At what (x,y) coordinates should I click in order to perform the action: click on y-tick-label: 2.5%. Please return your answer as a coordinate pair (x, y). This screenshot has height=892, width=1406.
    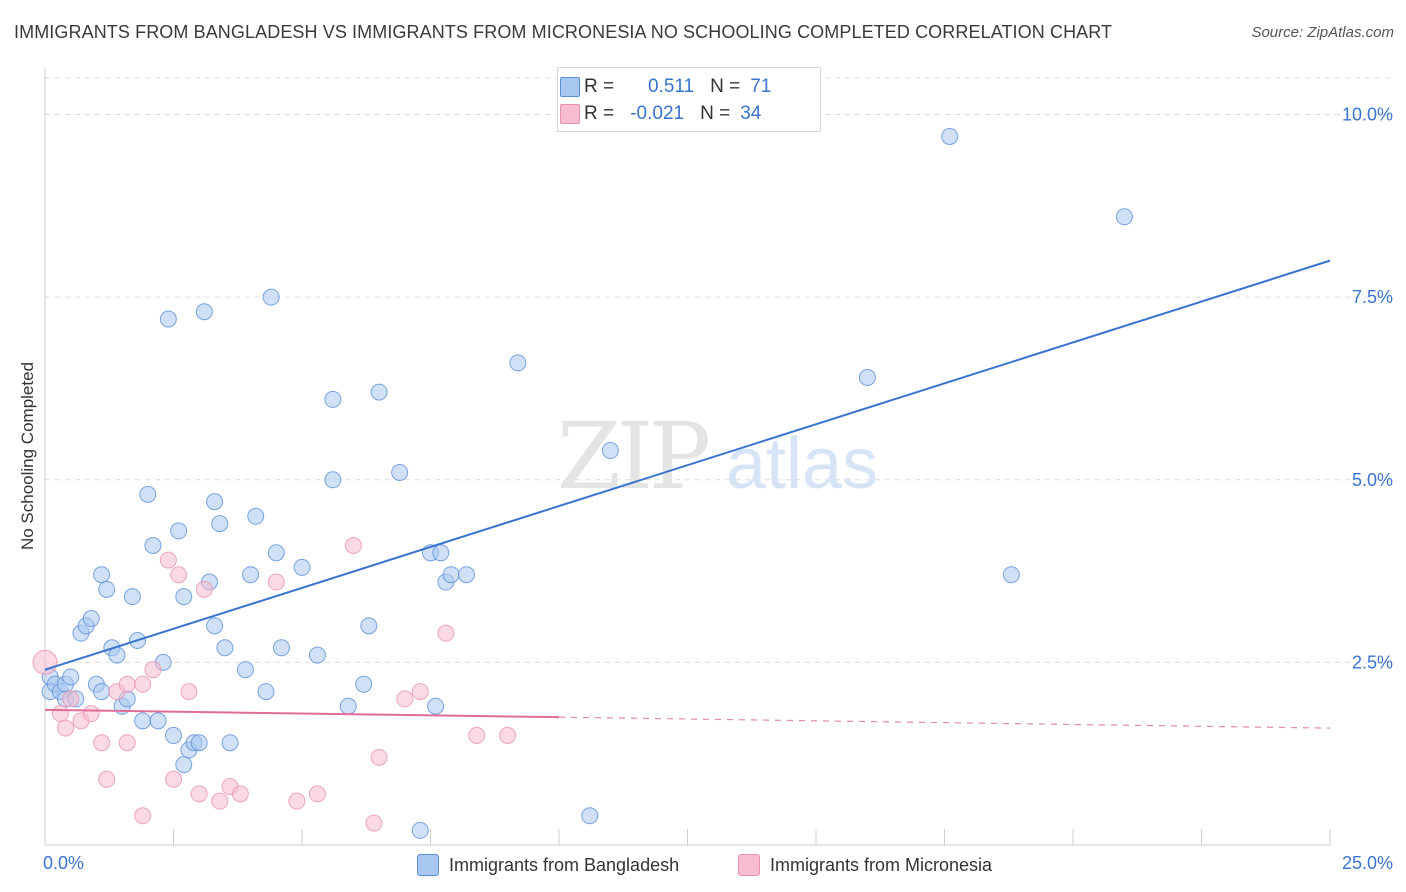
    Looking at the image, I should click on (1372, 662).